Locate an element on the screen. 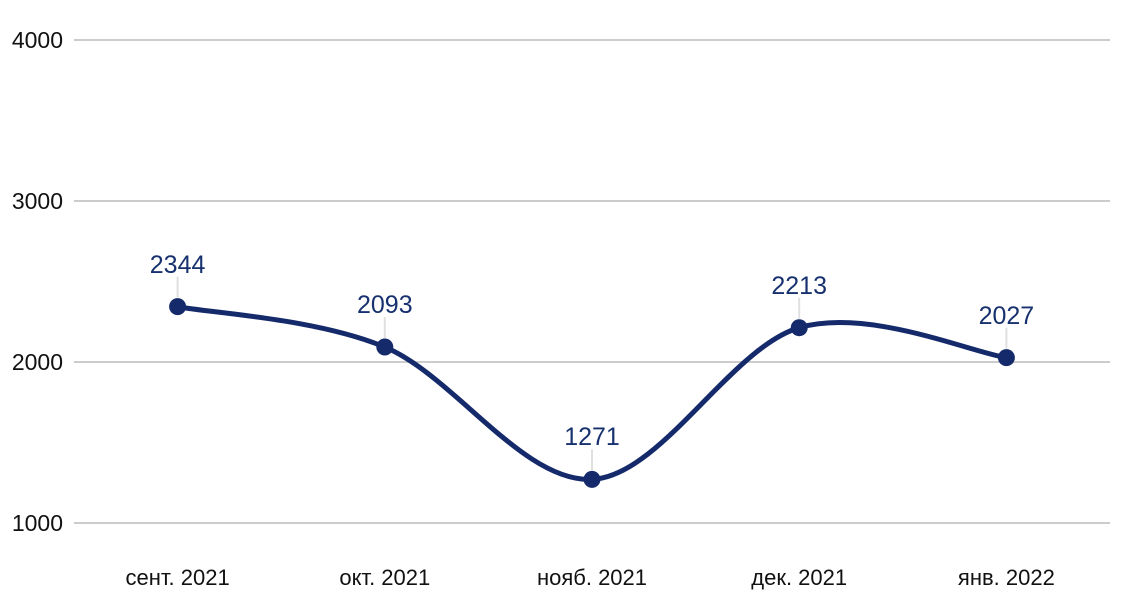 The width and height of the screenshot is (1148, 598). data-label: 1271 is located at coordinates (592, 437).